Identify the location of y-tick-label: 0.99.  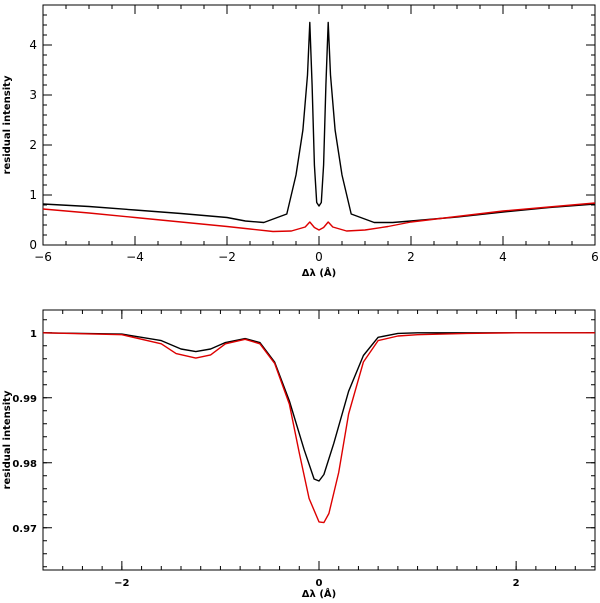
(24, 399).